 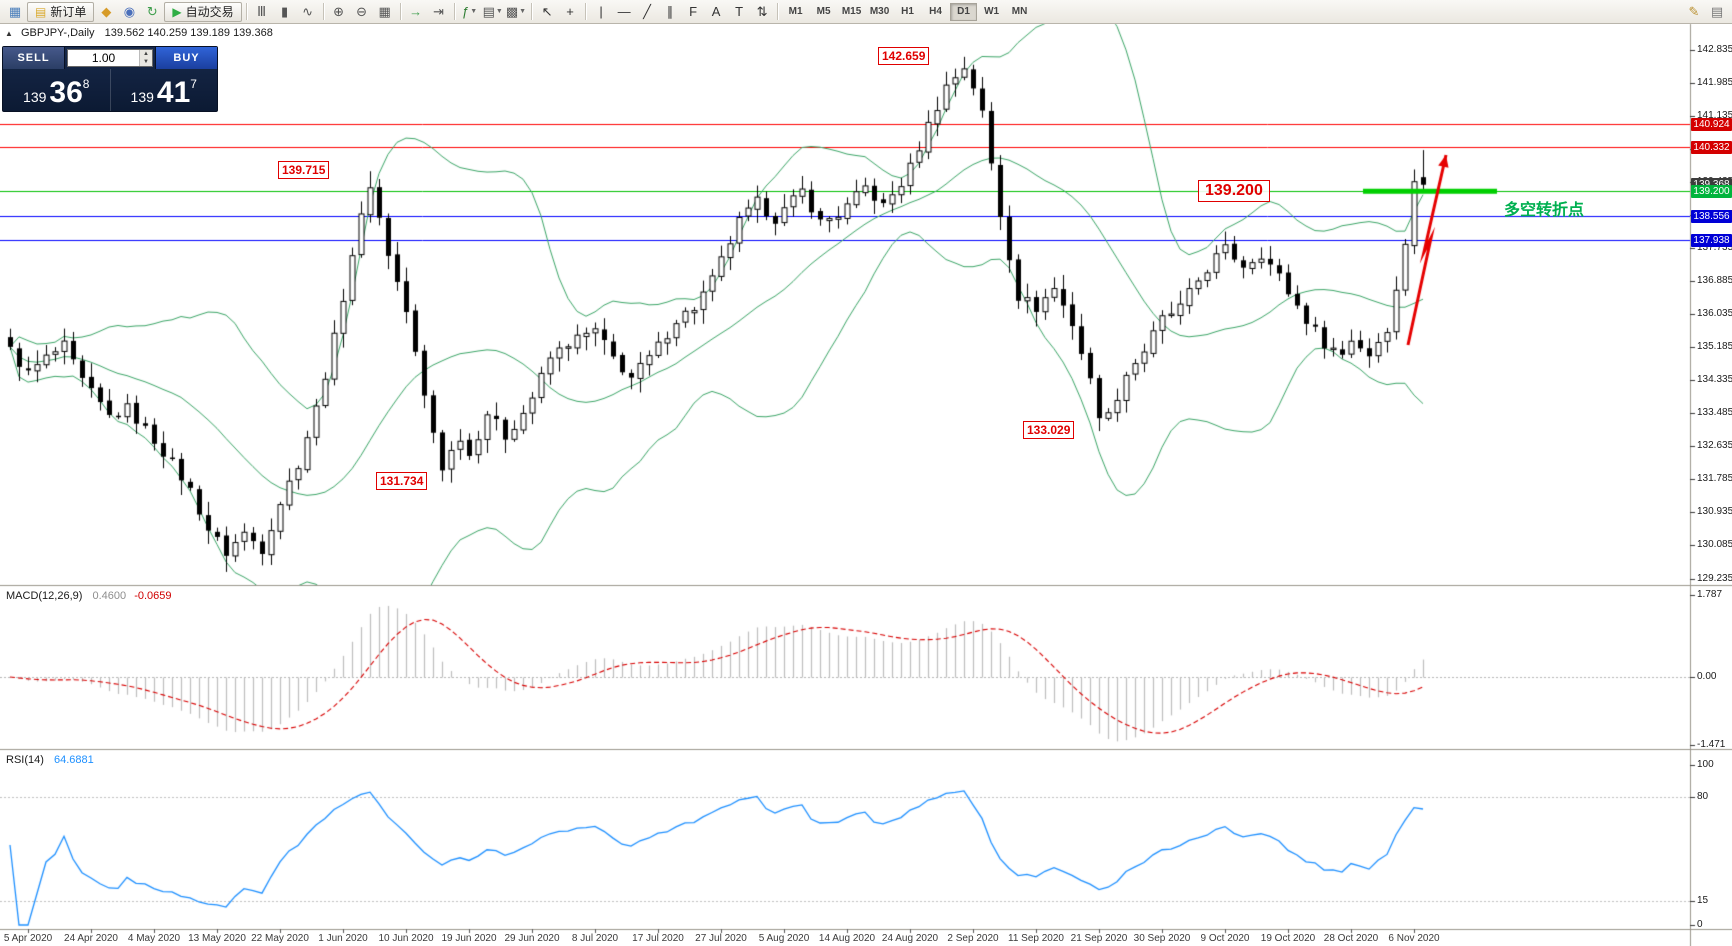 I want to click on fibonacci-icon: F, so click(x=693, y=11).